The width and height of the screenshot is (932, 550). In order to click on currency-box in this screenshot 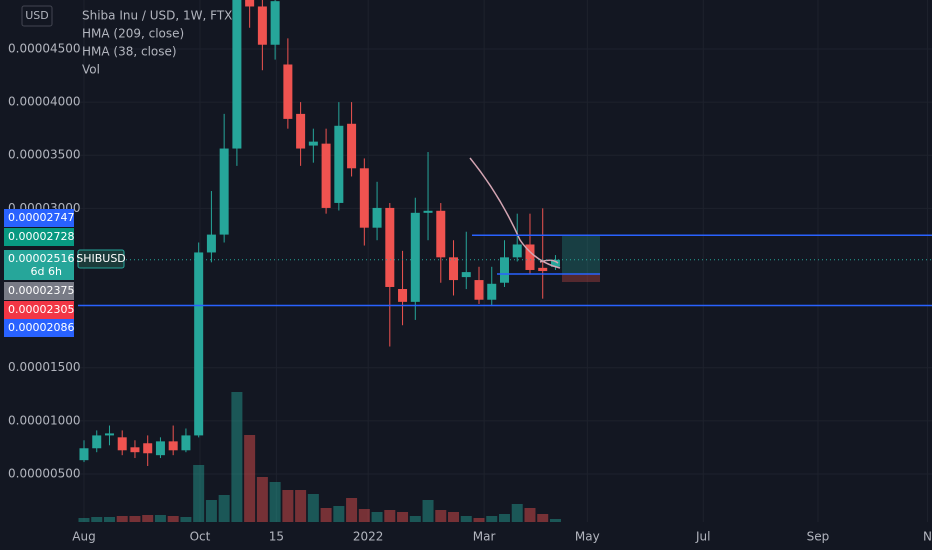, I will do `click(37, 16)`.